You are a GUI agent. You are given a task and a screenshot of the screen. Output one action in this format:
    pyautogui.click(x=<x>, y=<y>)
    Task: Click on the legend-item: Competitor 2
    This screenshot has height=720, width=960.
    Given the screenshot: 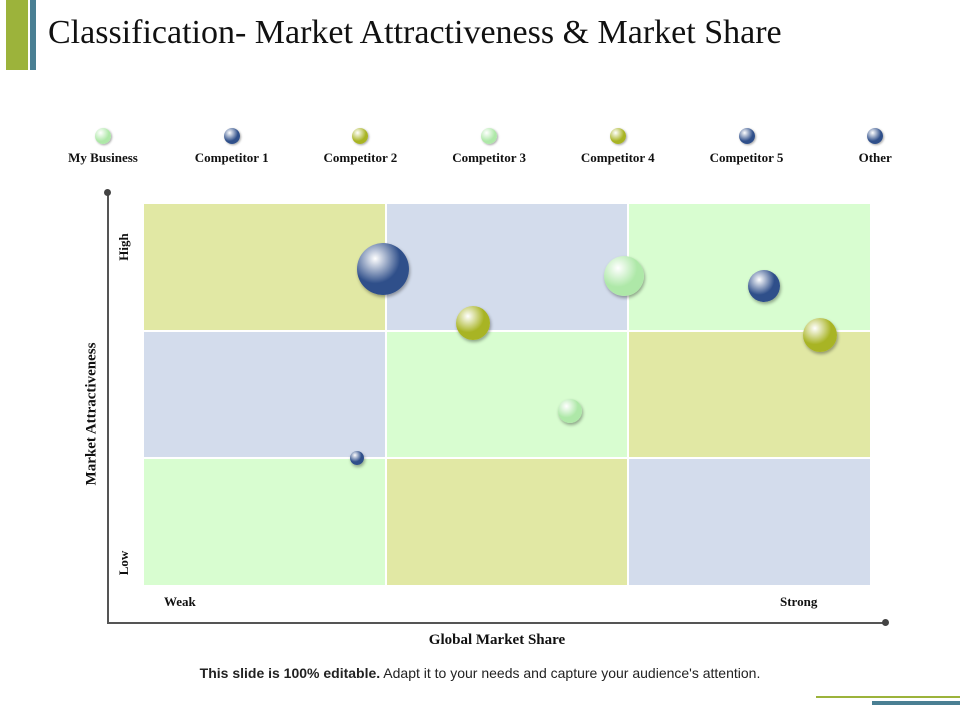 What is the action you would take?
    pyautogui.click(x=360, y=147)
    